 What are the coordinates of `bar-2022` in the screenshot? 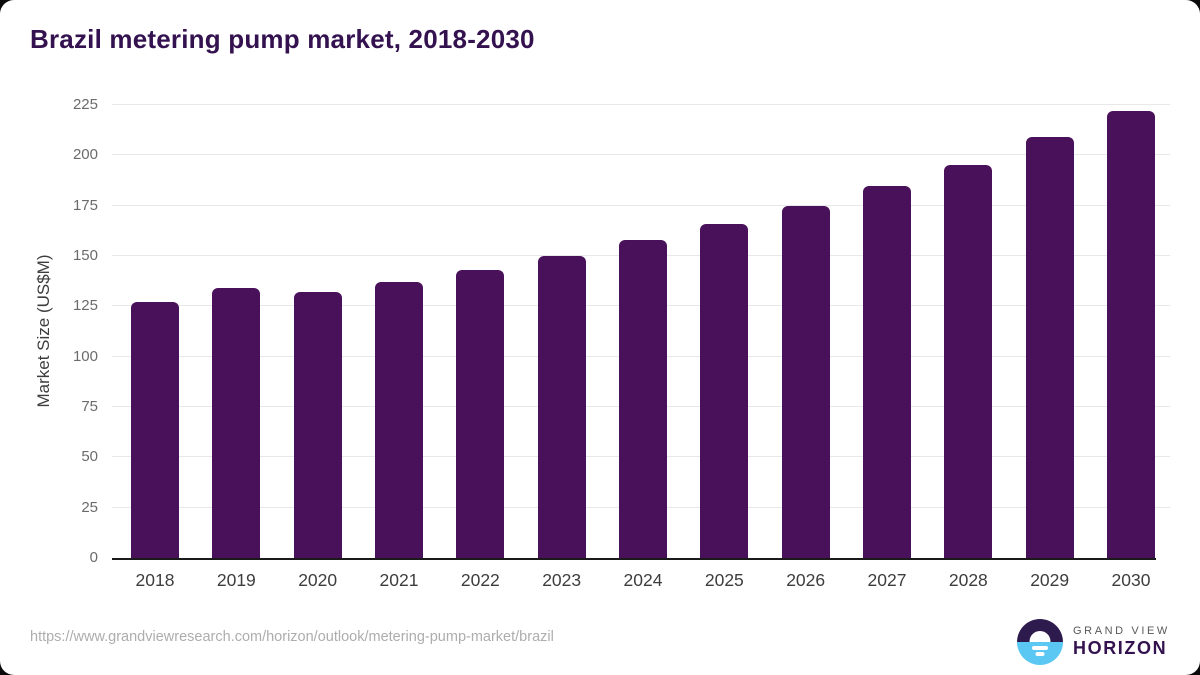 It's located at (480, 414).